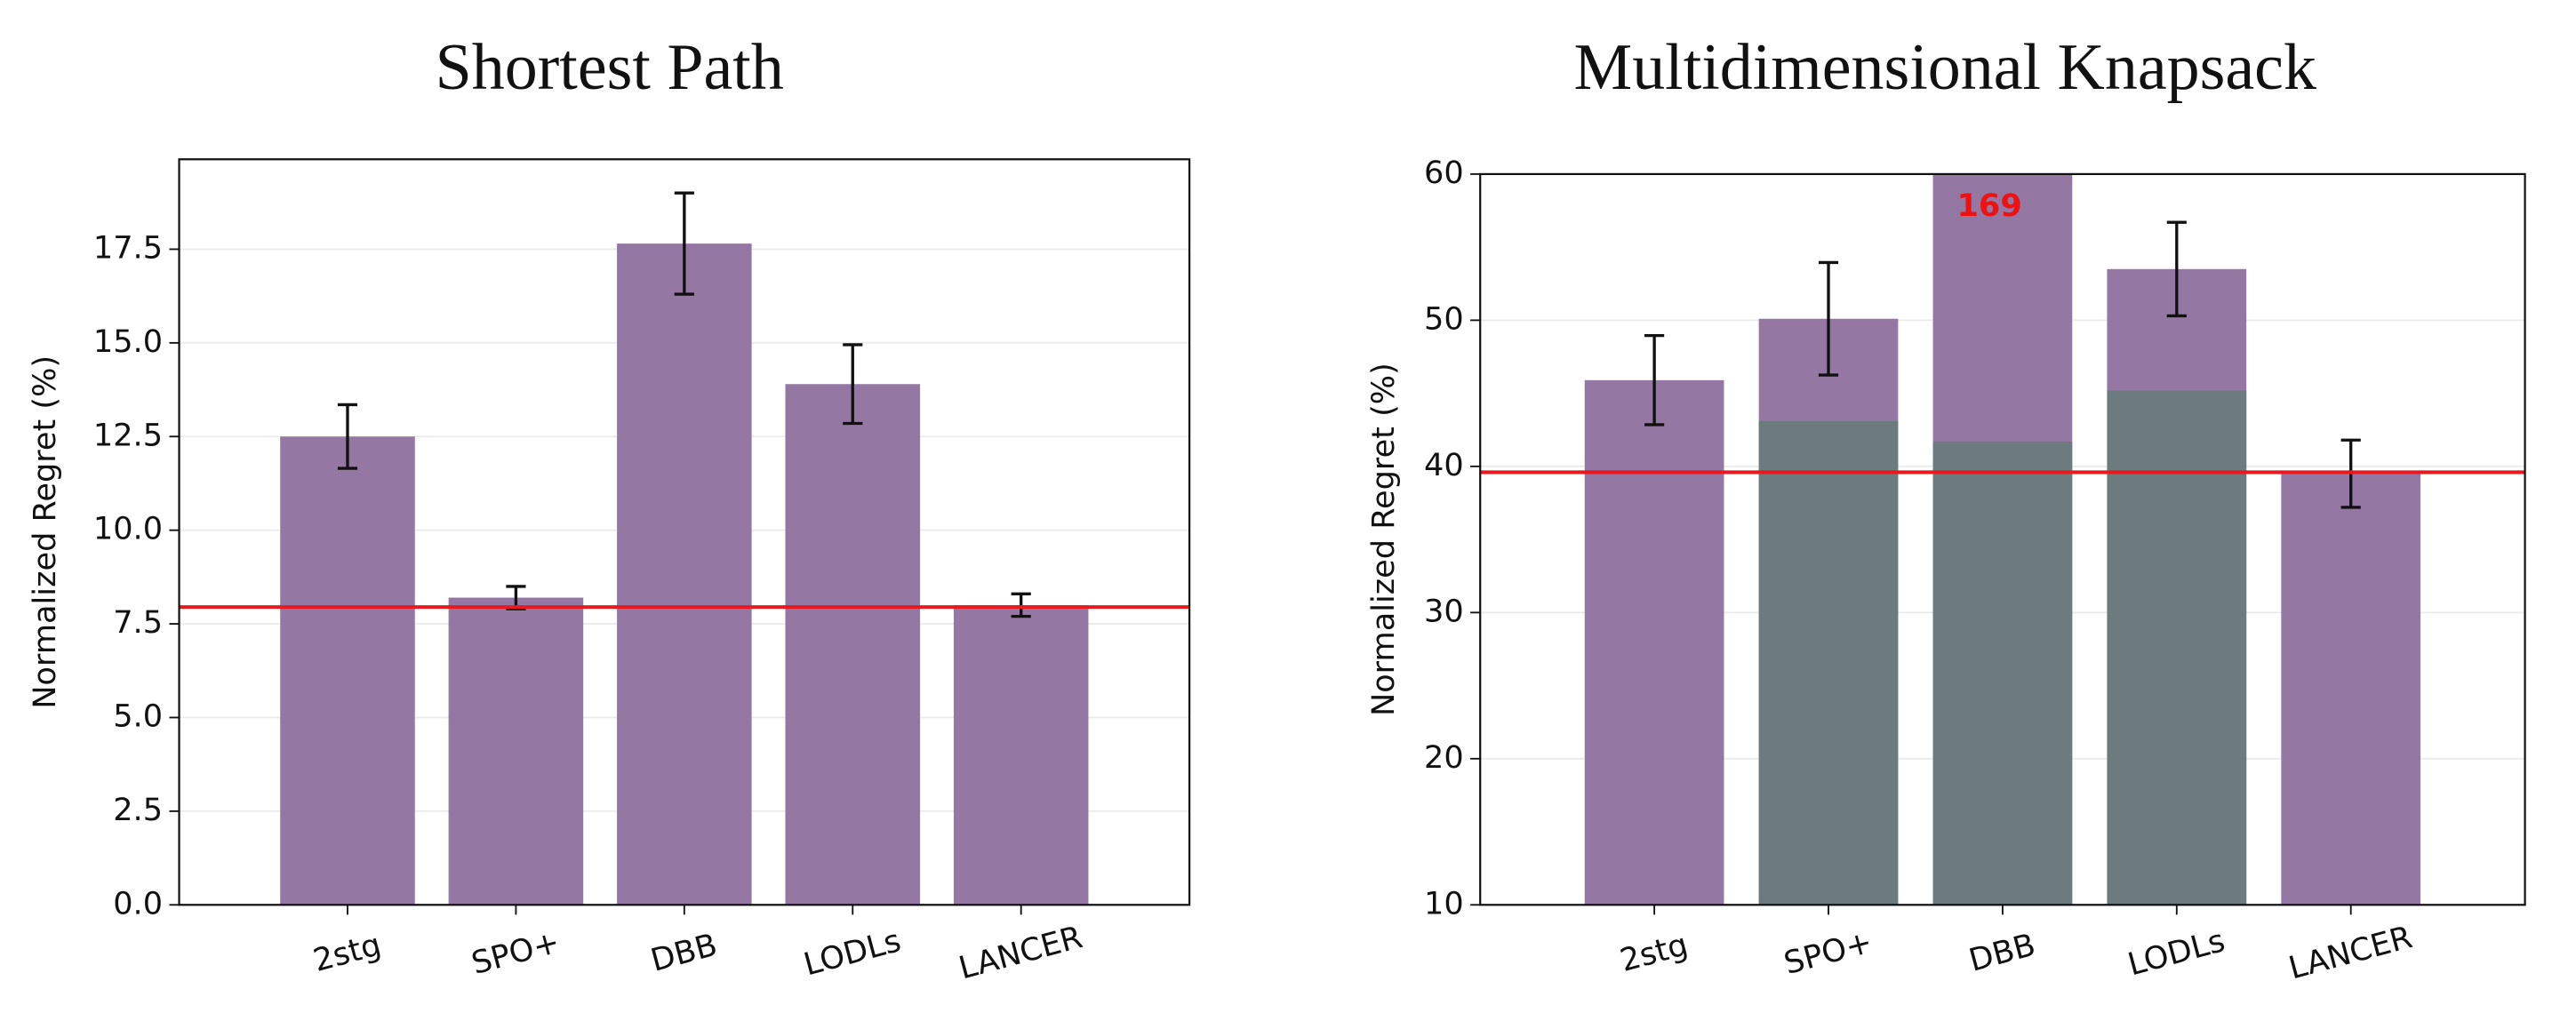 This screenshot has width=2576, height=1029. I want to click on value-label: 169, so click(1988, 206).